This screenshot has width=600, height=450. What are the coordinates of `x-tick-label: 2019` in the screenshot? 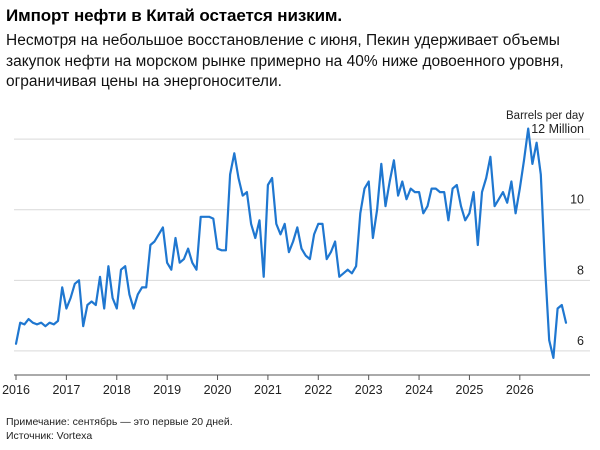 It's located at (167, 390).